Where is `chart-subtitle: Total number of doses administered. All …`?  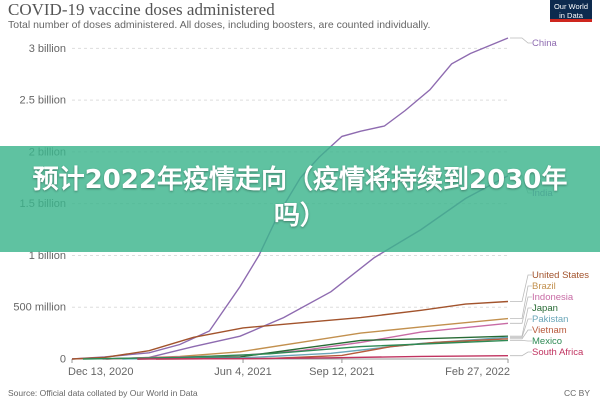 chart-subtitle: Total number of doses administered. All … is located at coordinates (219, 25).